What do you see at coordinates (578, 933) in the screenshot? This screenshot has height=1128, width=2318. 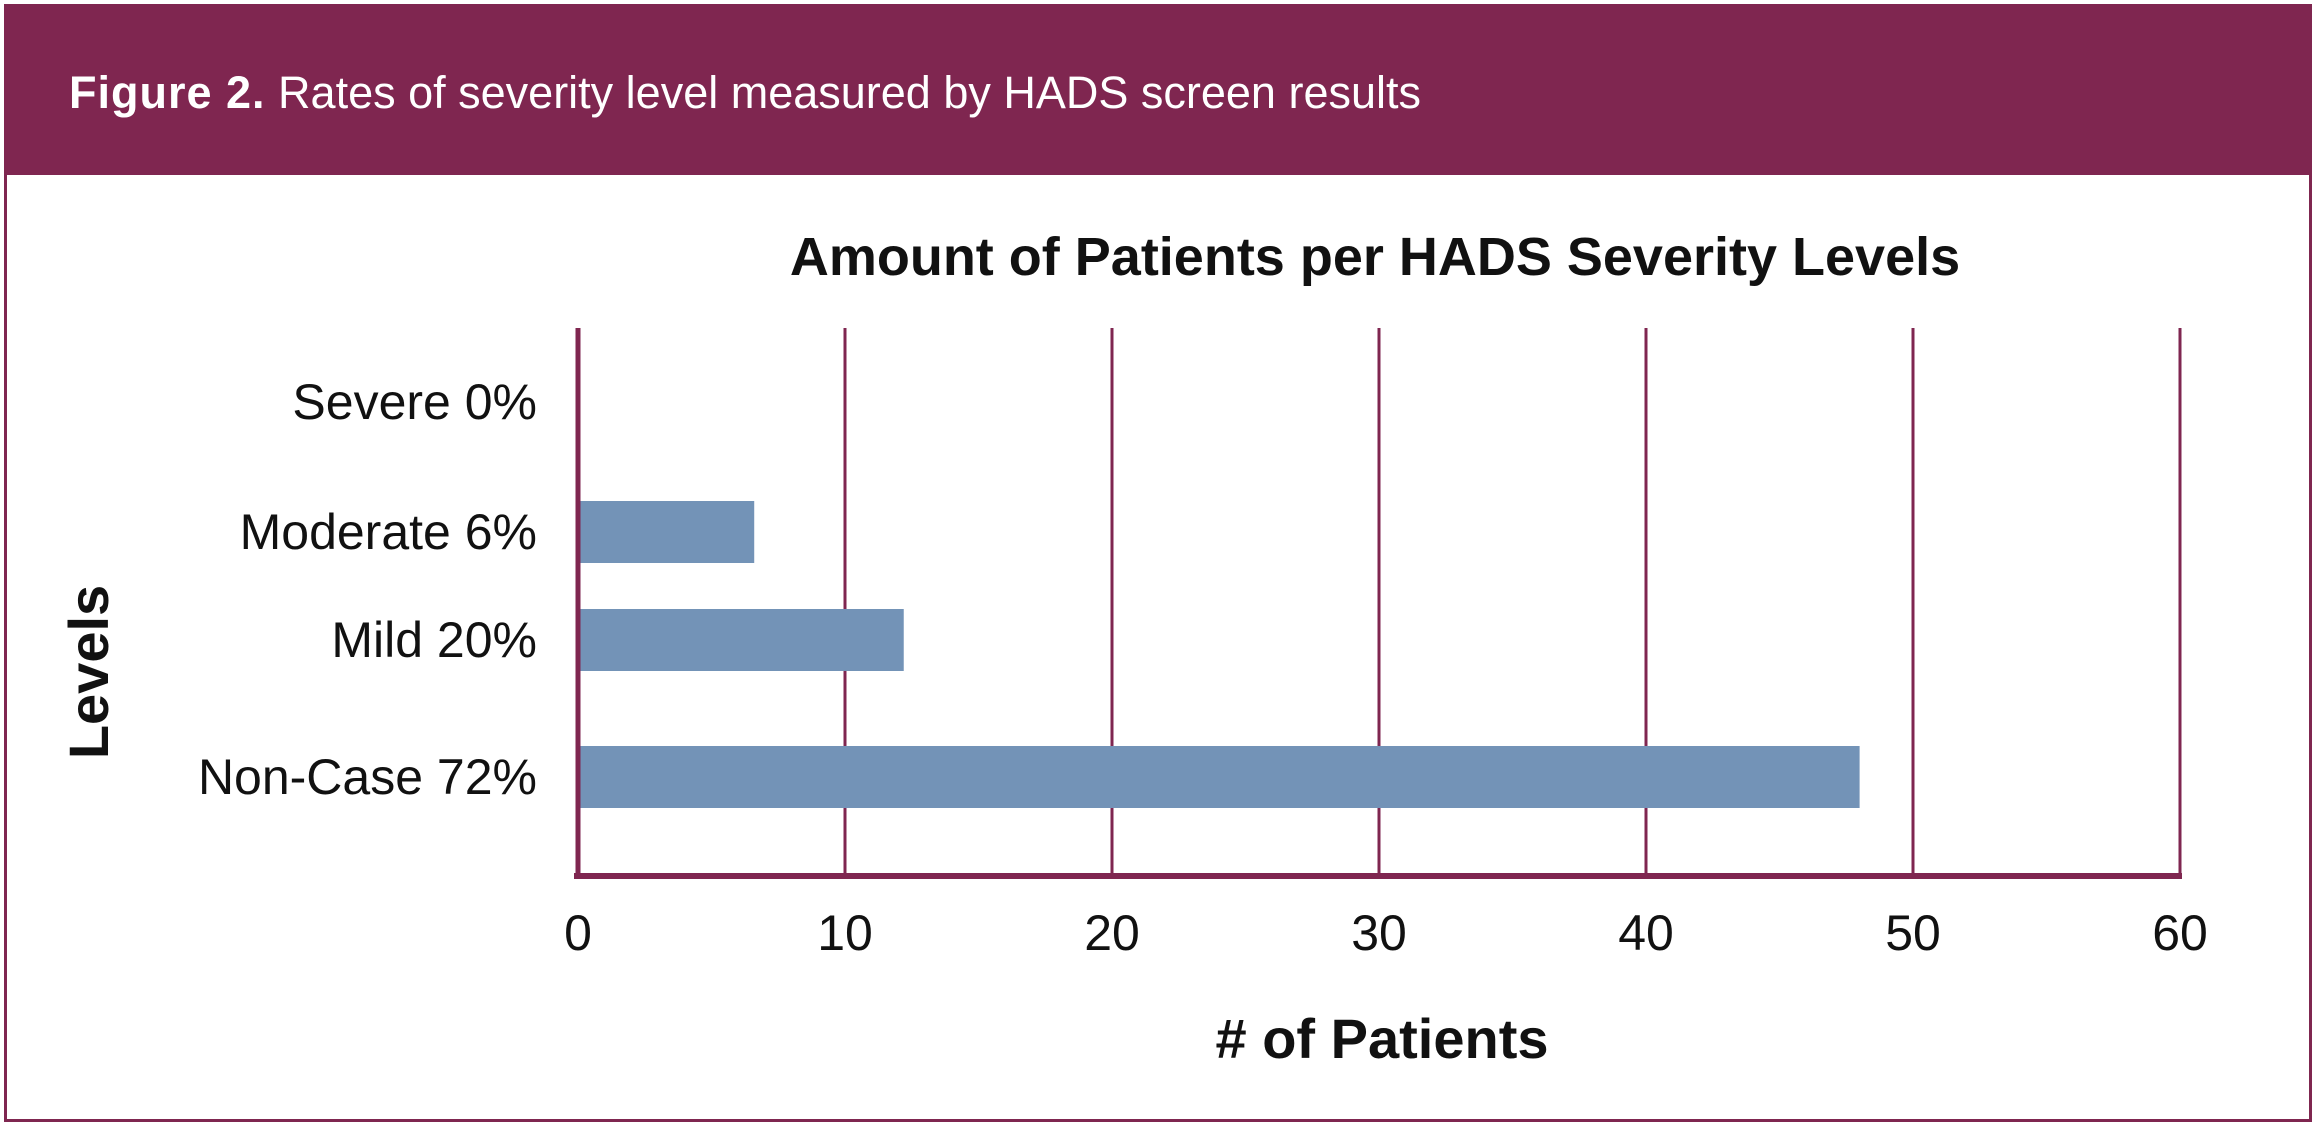 I see `x-tick-label: 0` at bounding box center [578, 933].